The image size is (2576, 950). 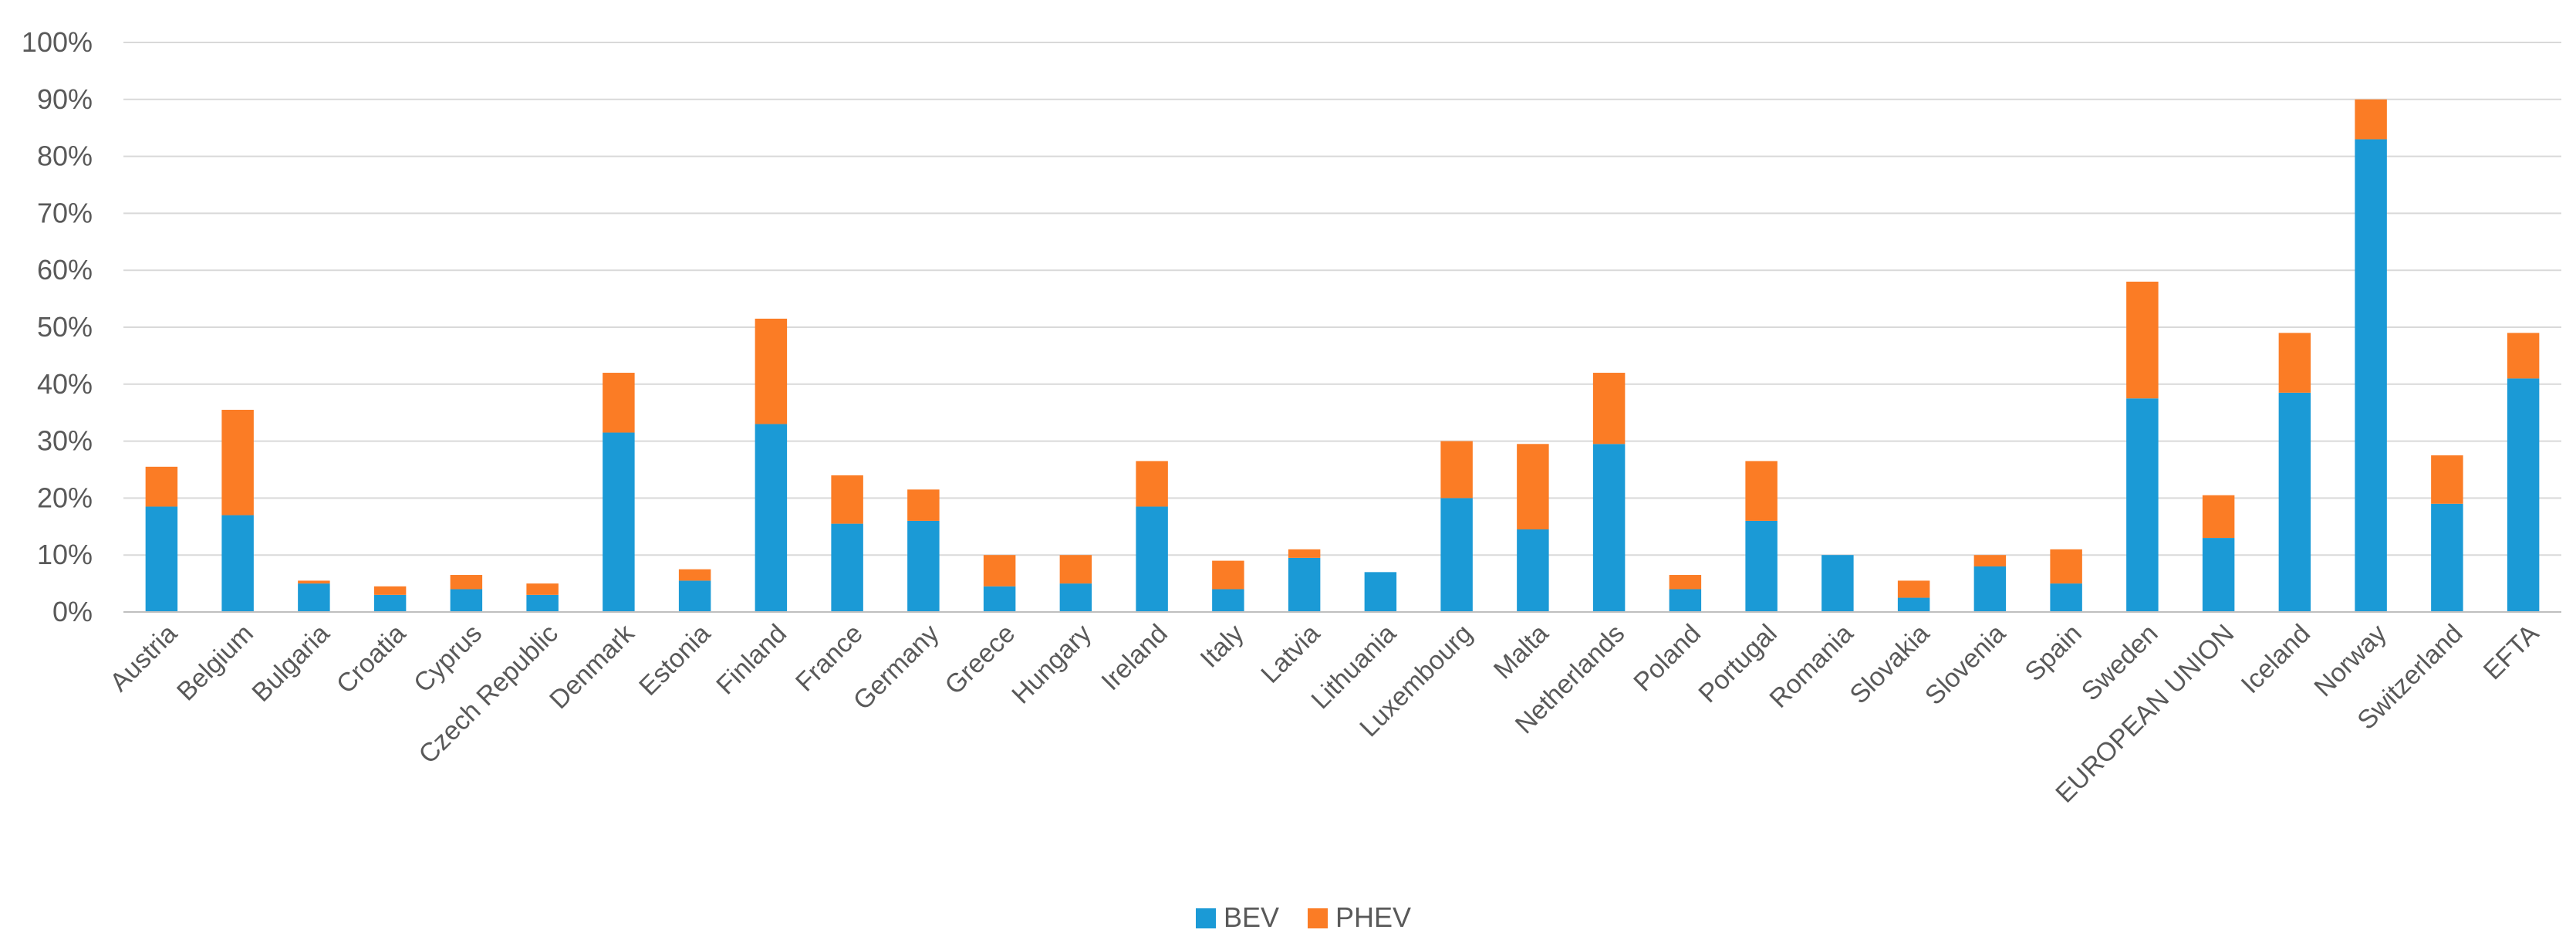 I want to click on bar-bev-slovakia, so click(x=1913, y=604).